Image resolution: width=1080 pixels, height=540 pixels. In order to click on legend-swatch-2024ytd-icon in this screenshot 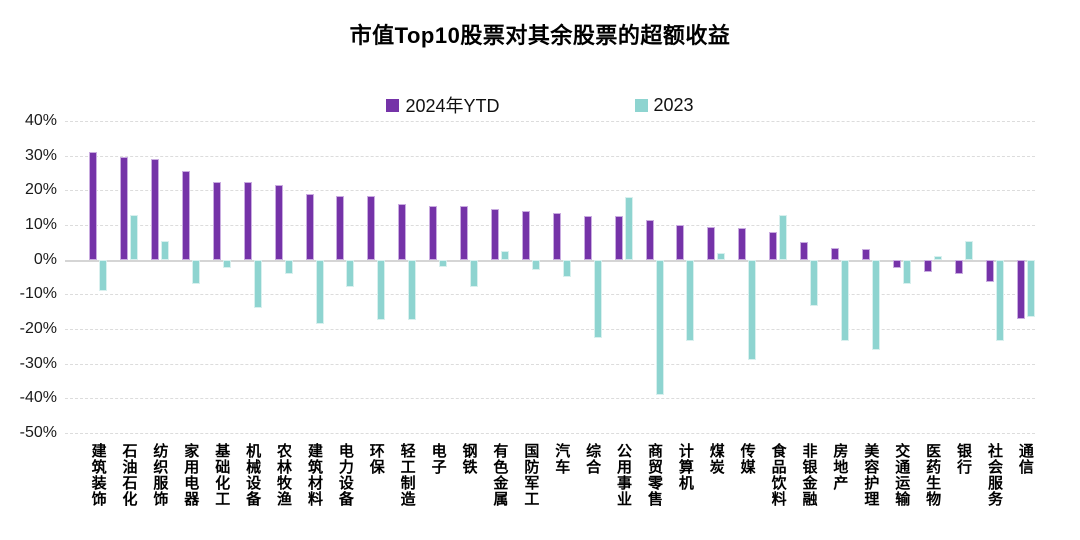, I will do `click(393, 105)`.